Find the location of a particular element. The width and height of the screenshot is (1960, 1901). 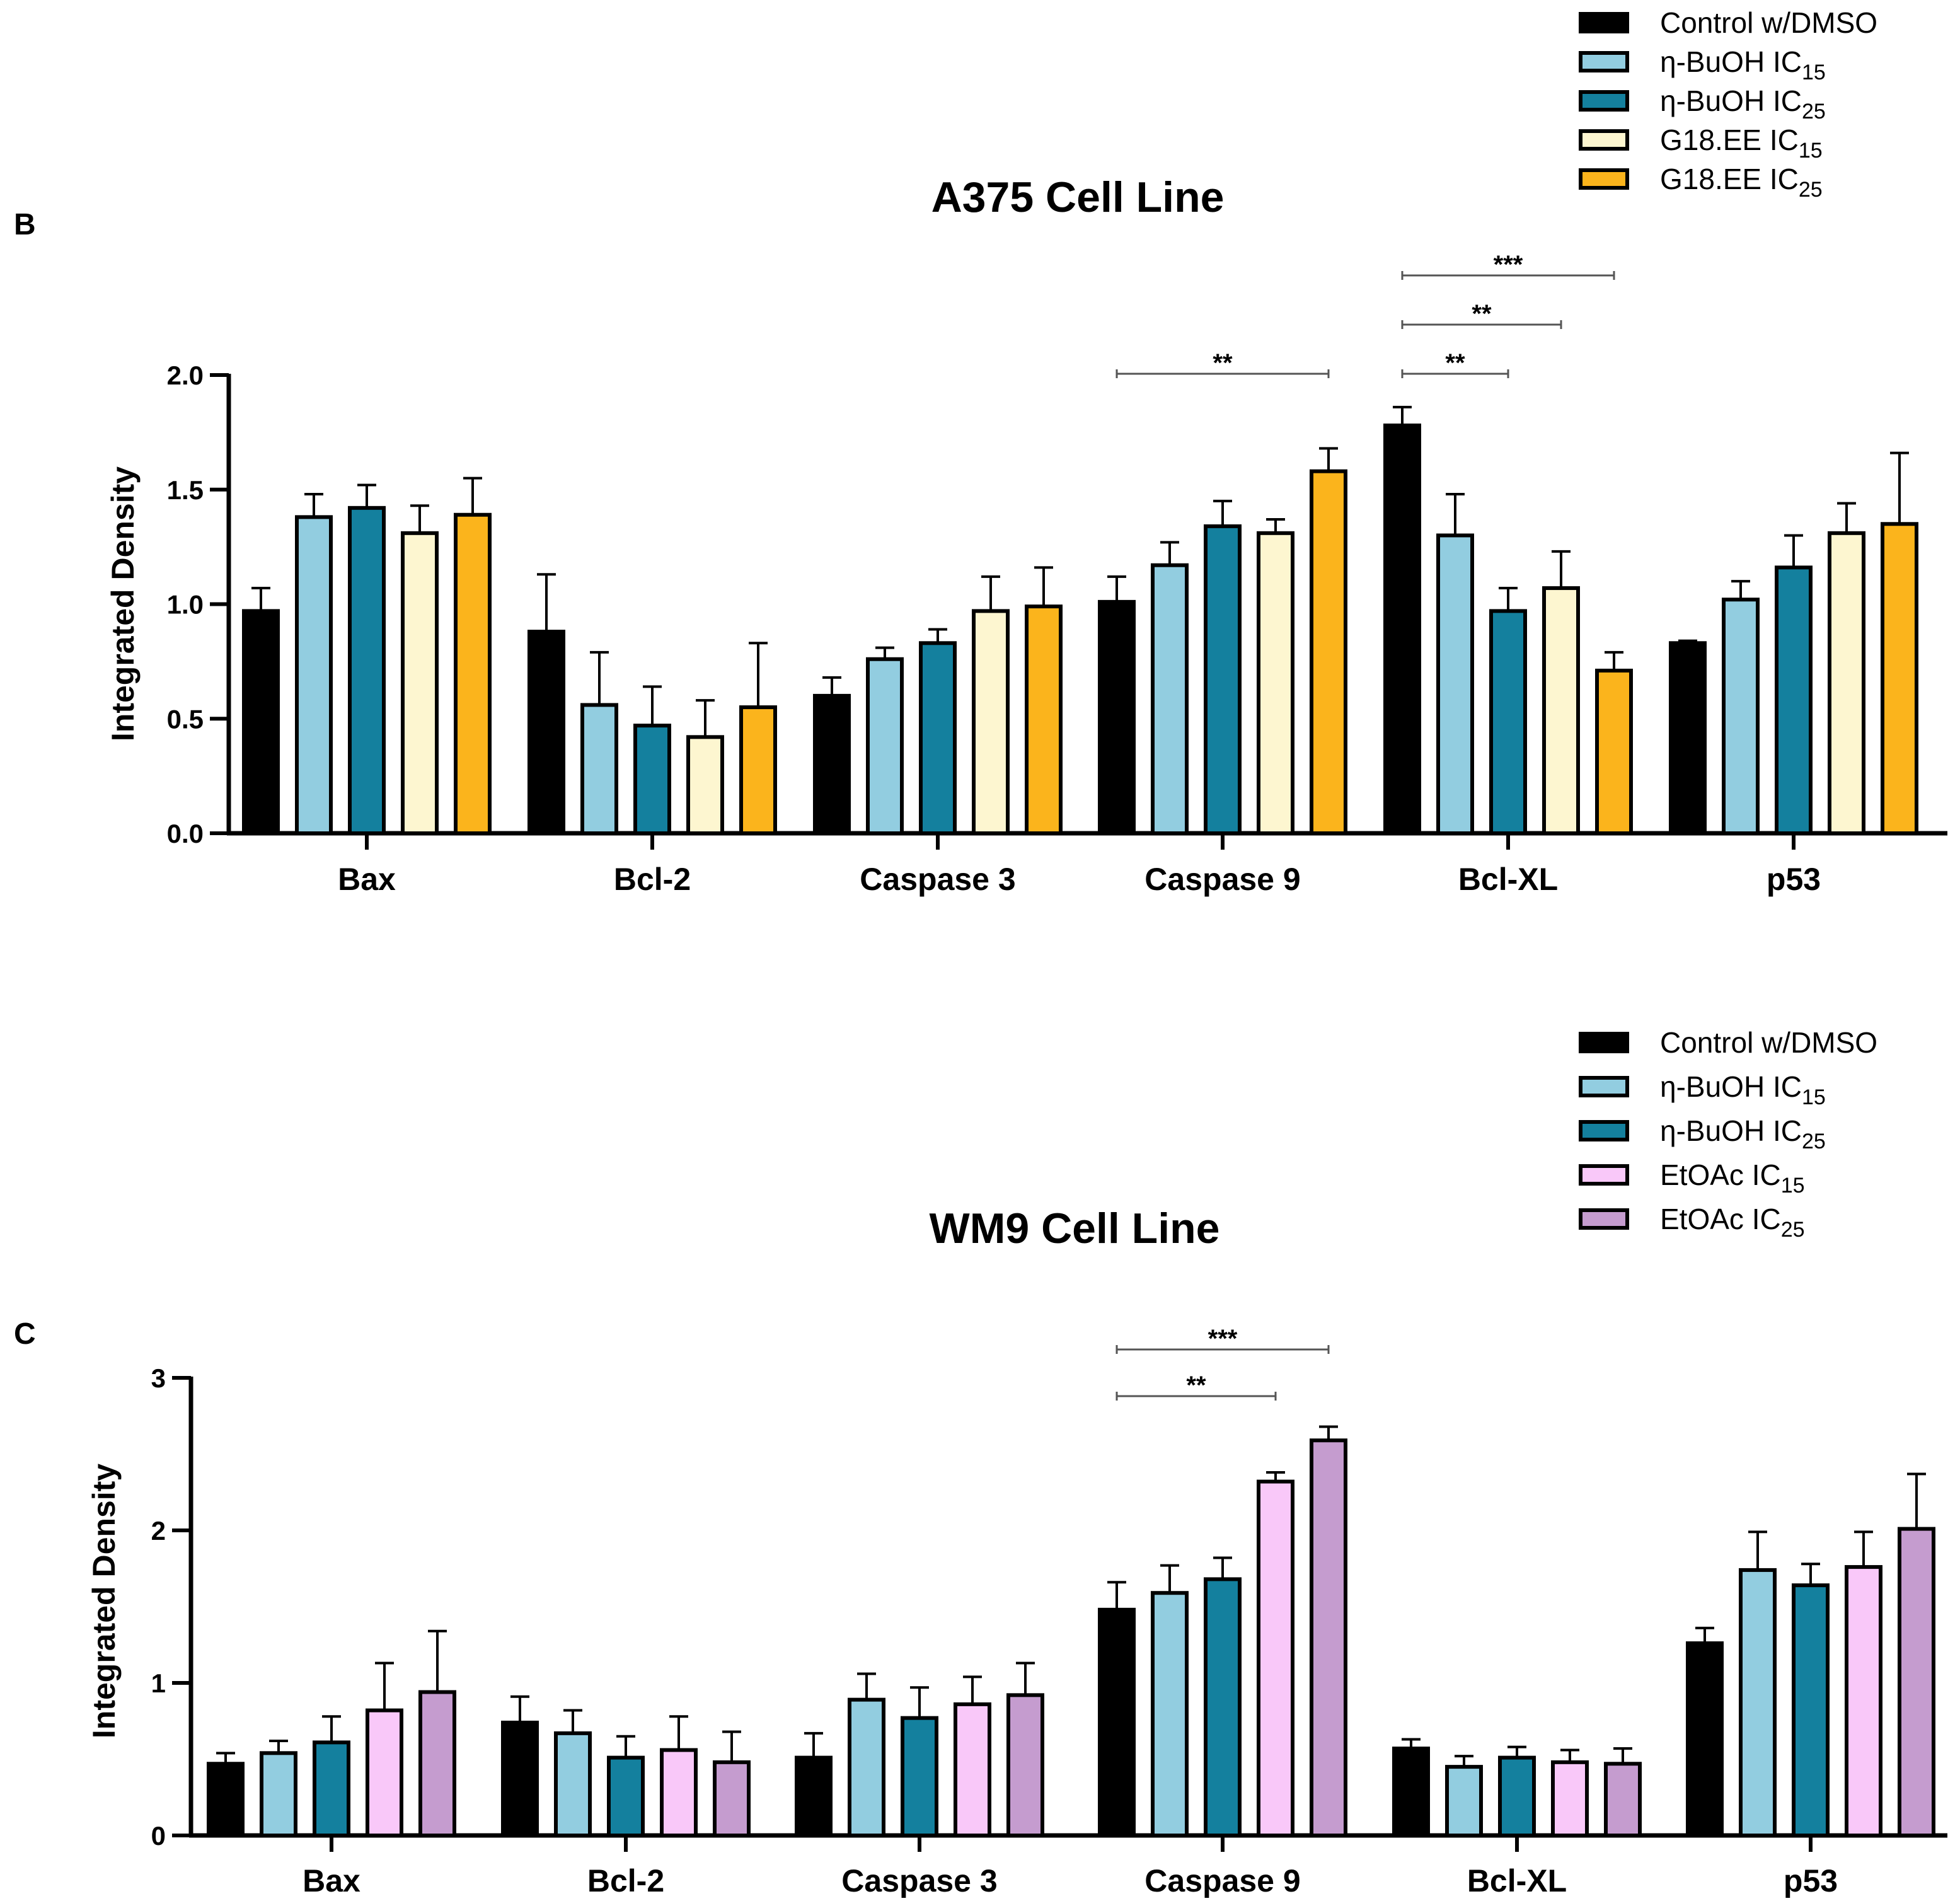

legend-label: η-BuOH IC15 is located at coordinates (1743, 64).